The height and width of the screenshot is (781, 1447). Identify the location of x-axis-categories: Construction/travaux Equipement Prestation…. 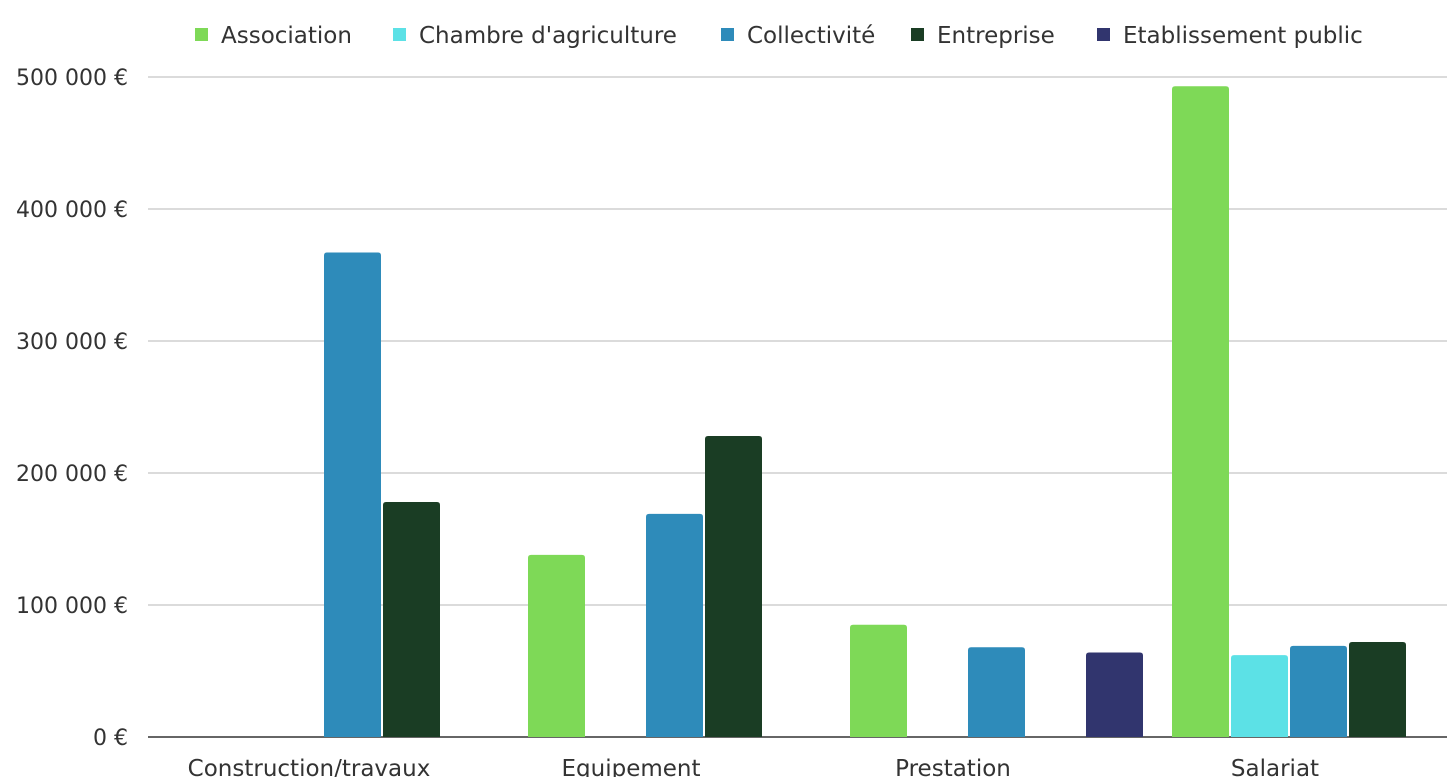
(753, 768).